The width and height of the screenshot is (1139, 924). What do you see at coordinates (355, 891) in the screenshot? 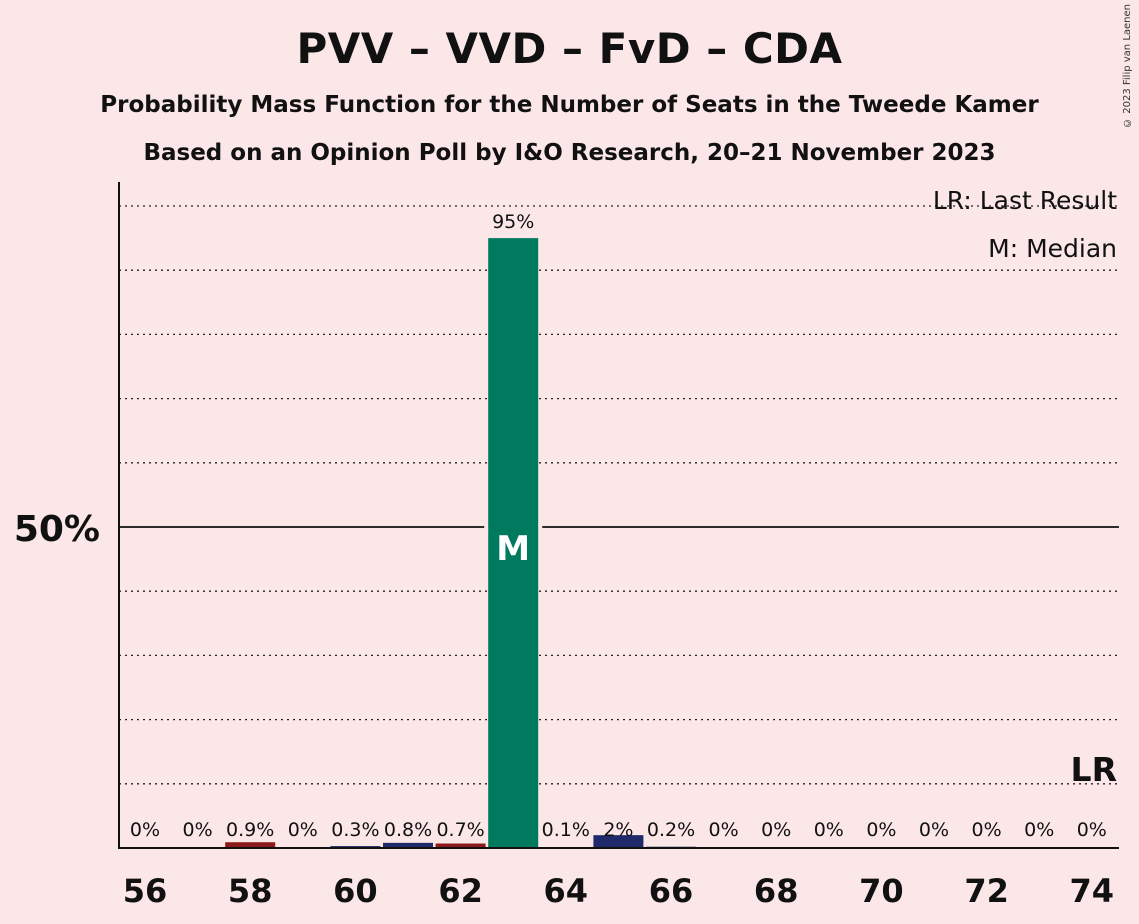
I see `x-tick-label-60: 60` at bounding box center [355, 891].